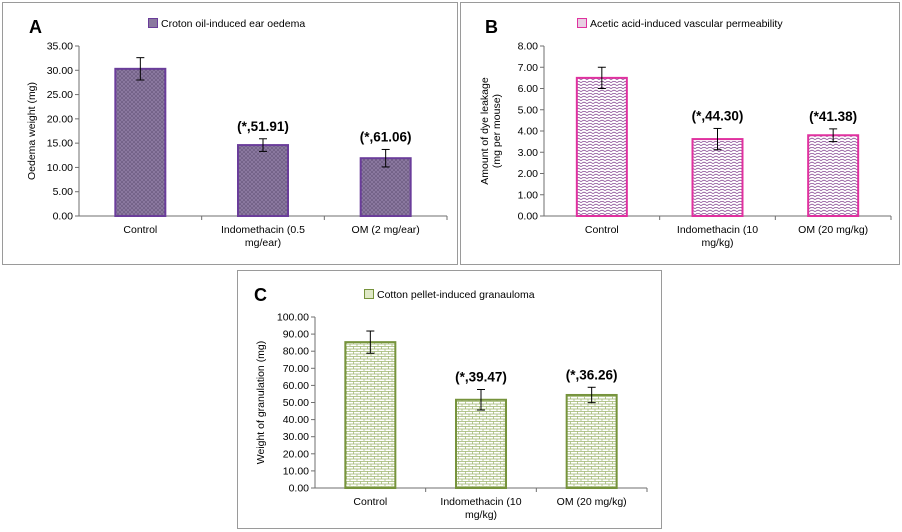 The height and width of the screenshot is (532, 902). What do you see at coordinates (528, 132) in the screenshot?
I see `y-tick-label: 4.00` at bounding box center [528, 132].